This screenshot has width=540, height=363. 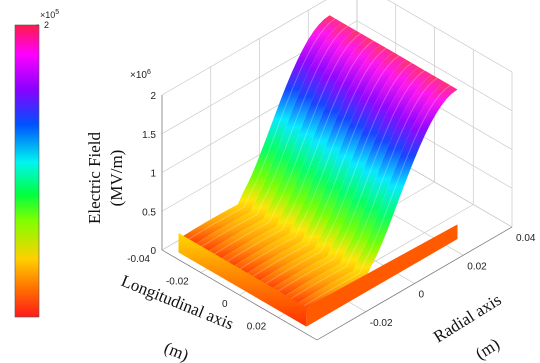 What do you see at coordinates (153, 96) in the screenshot?
I see `z-tick-label: 2` at bounding box center [153, 96].